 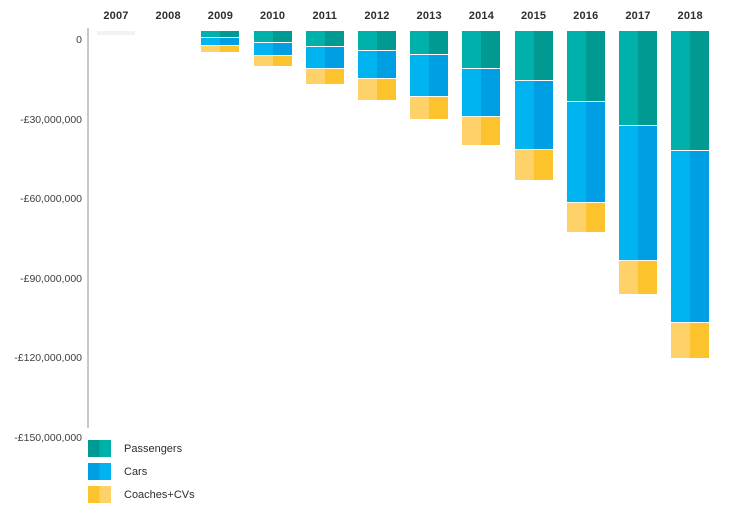 I want to click on y-tick-label-2: -£60,000,000, so click(x=51, y=199).